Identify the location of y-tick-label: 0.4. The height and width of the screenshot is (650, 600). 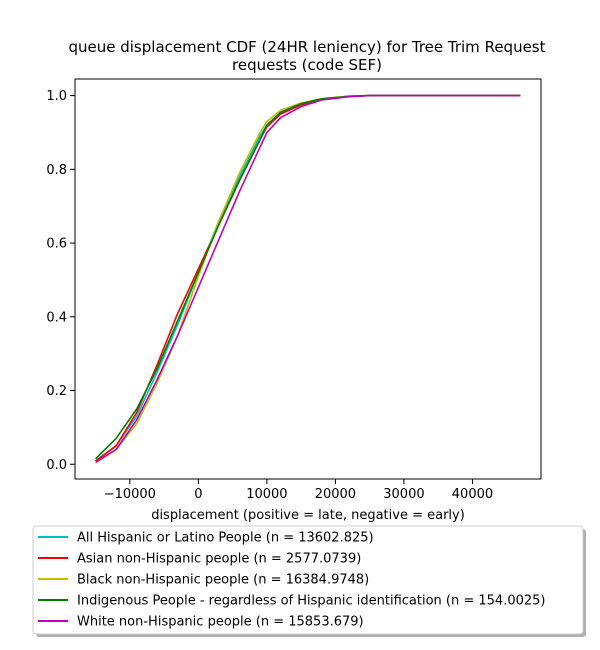
(56, 317).